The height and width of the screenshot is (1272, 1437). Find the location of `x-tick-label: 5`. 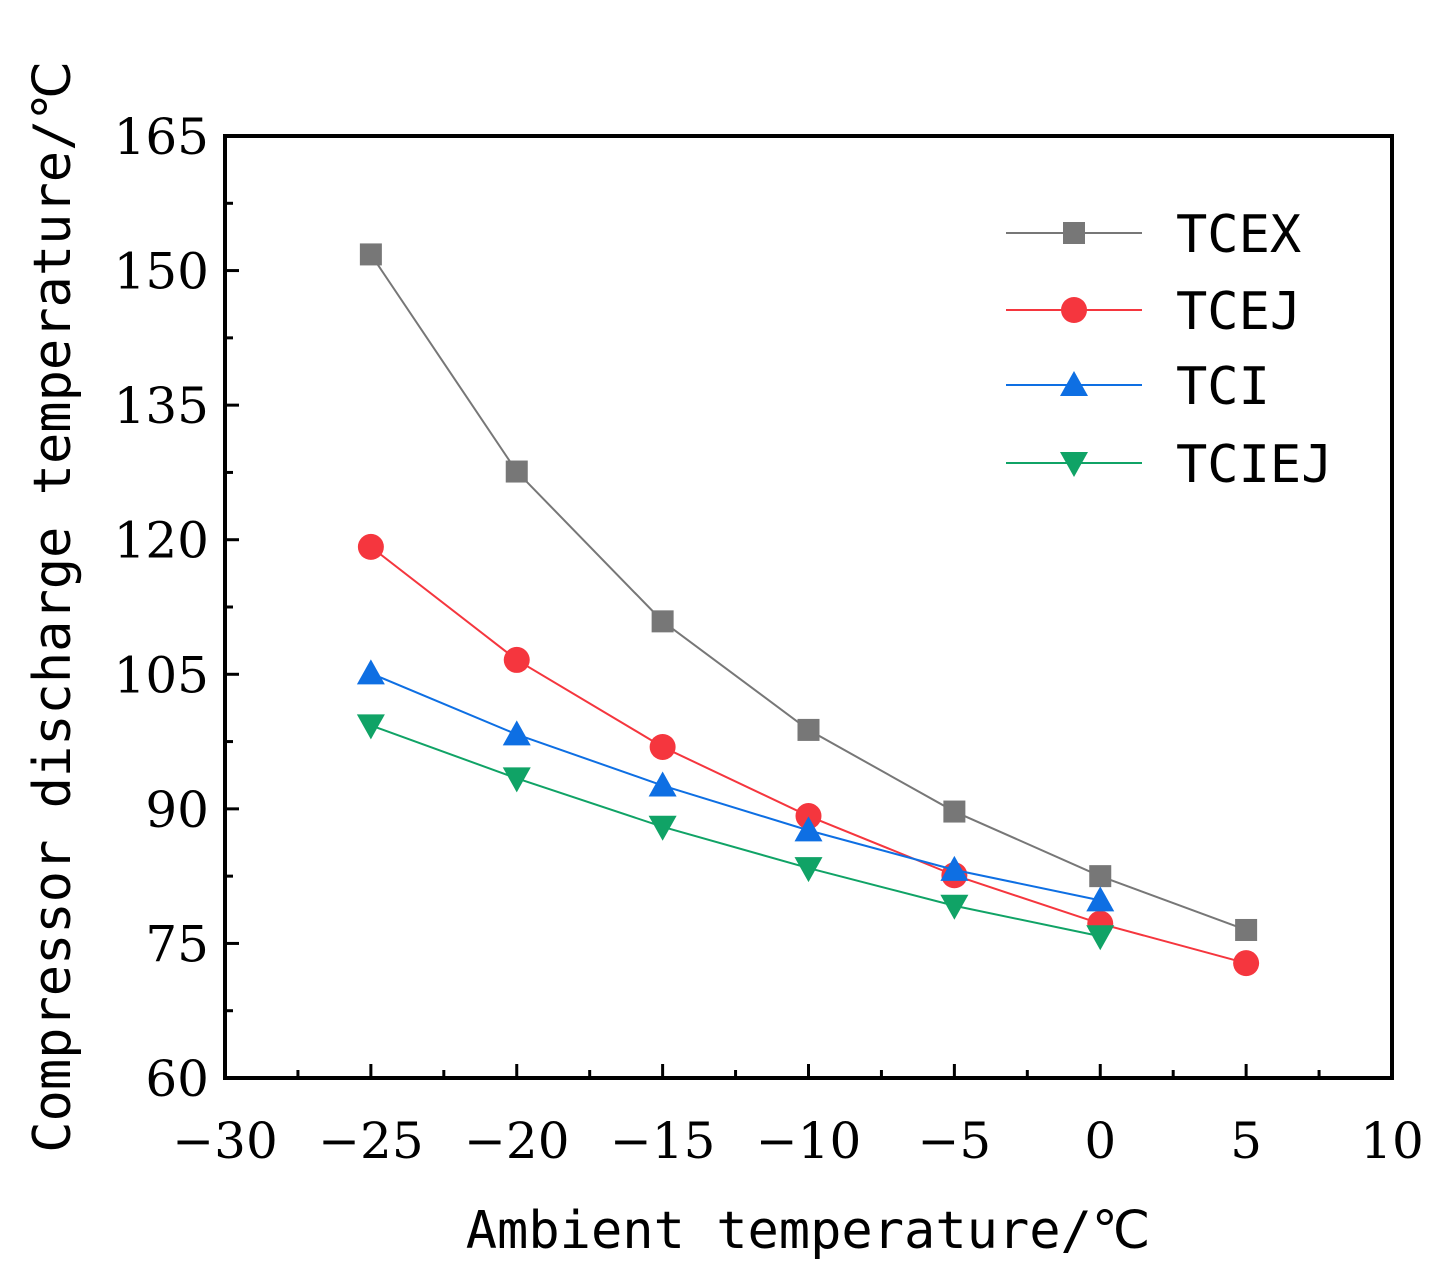

x-tick-label: 5 is located at coordinates (1246, 1141).